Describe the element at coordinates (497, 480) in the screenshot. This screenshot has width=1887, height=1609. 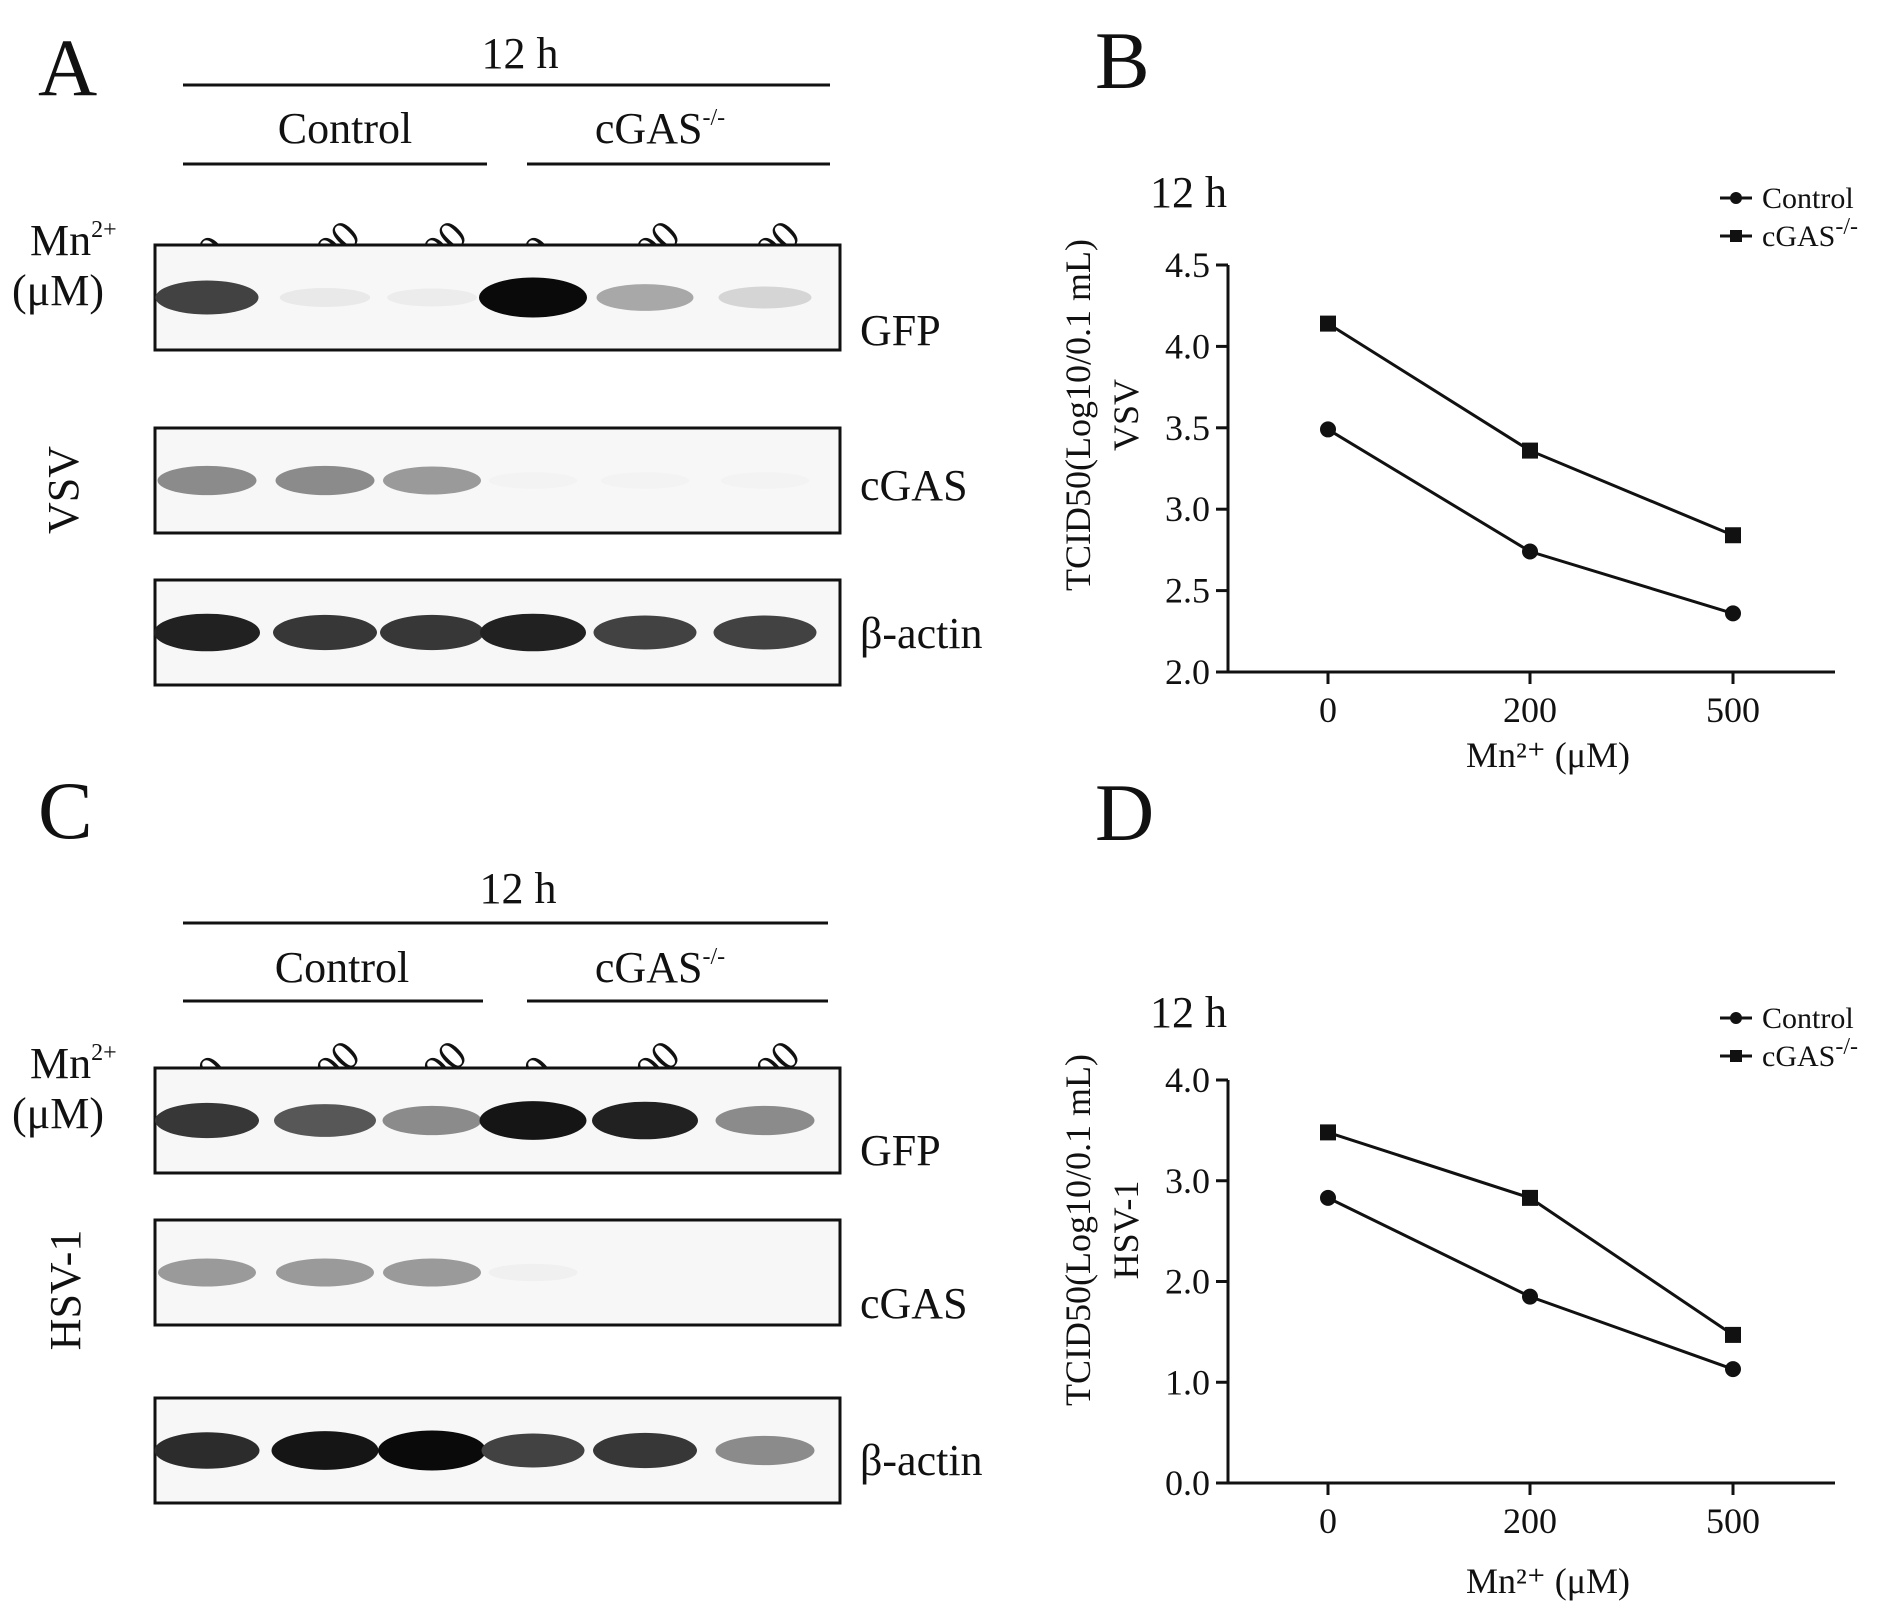
I see `blot-strip-cgas` at that location.